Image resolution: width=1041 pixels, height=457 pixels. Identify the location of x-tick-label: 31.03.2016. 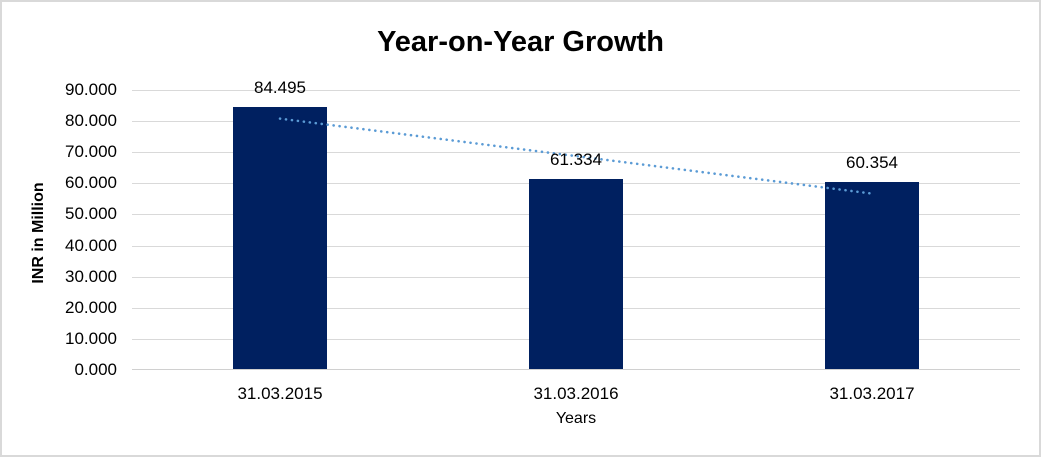
(576, 393).